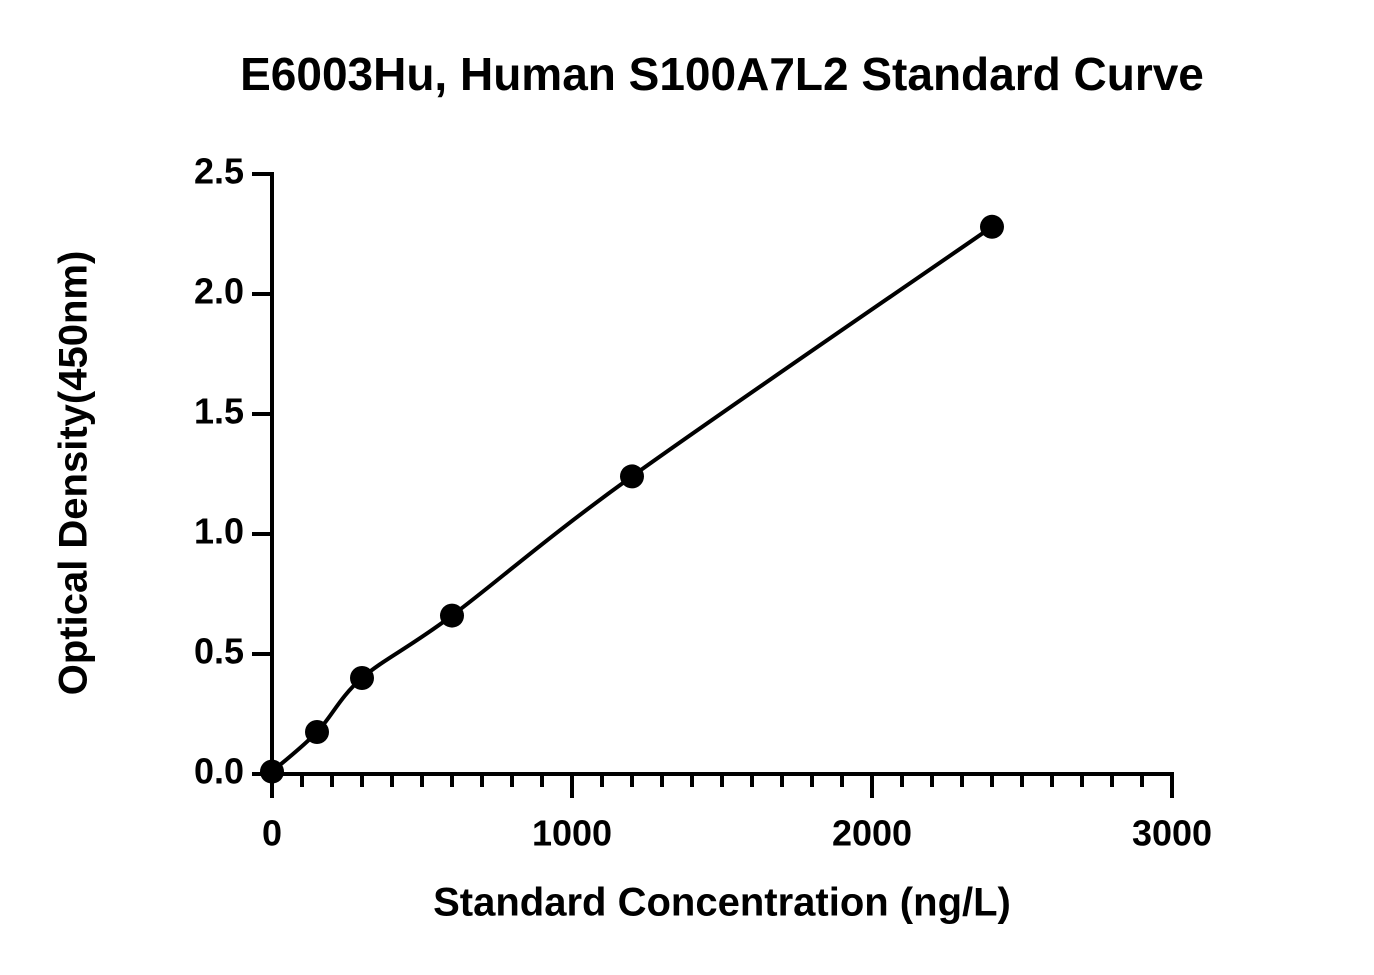  I want to click on y-tick-label: 2.0, so click(219, 291).